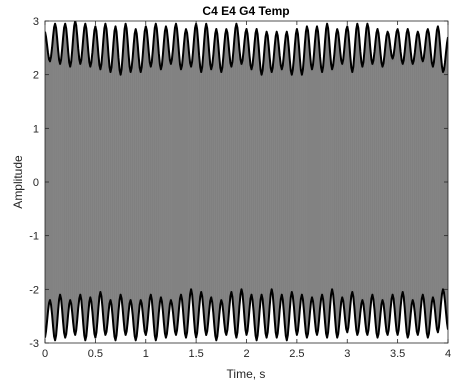  I want to click on chart-title: C4 E4 G4 Temp, so click(245, 11).